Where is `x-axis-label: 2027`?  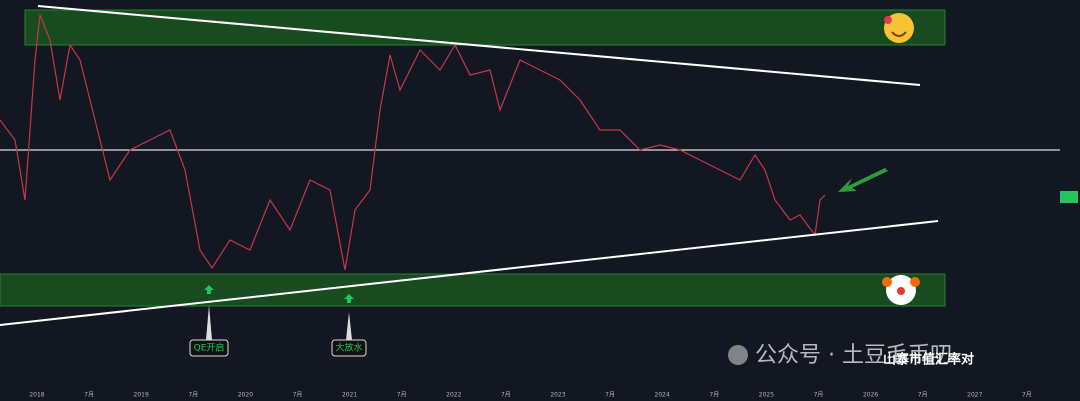
x-axis-label: 2027 is located at coordinates (974, 395).